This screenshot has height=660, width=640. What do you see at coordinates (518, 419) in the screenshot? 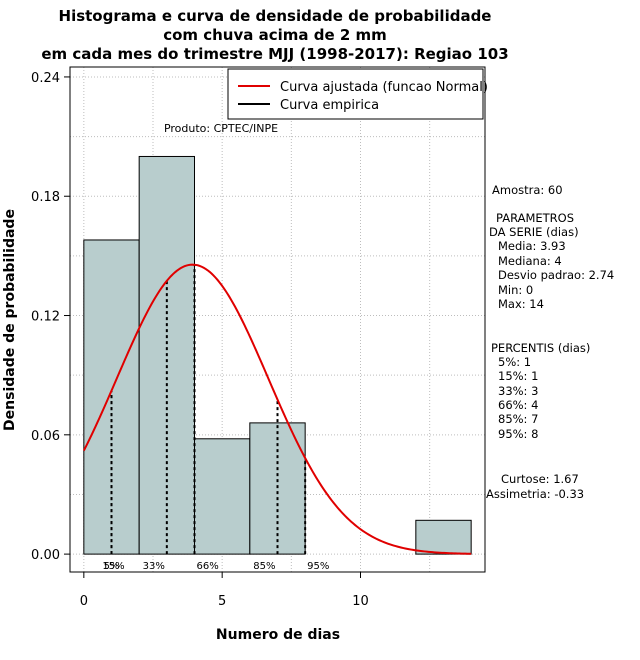
I see `percentil-85: 85%: 7` at bounding box center [518, 419].